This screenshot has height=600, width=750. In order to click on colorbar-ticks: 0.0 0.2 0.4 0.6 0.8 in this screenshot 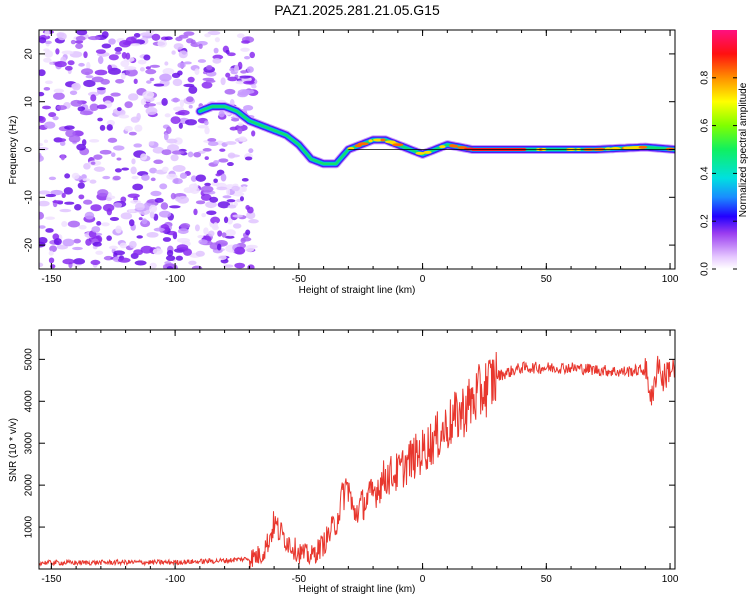, I will do `click(718, 173)`.